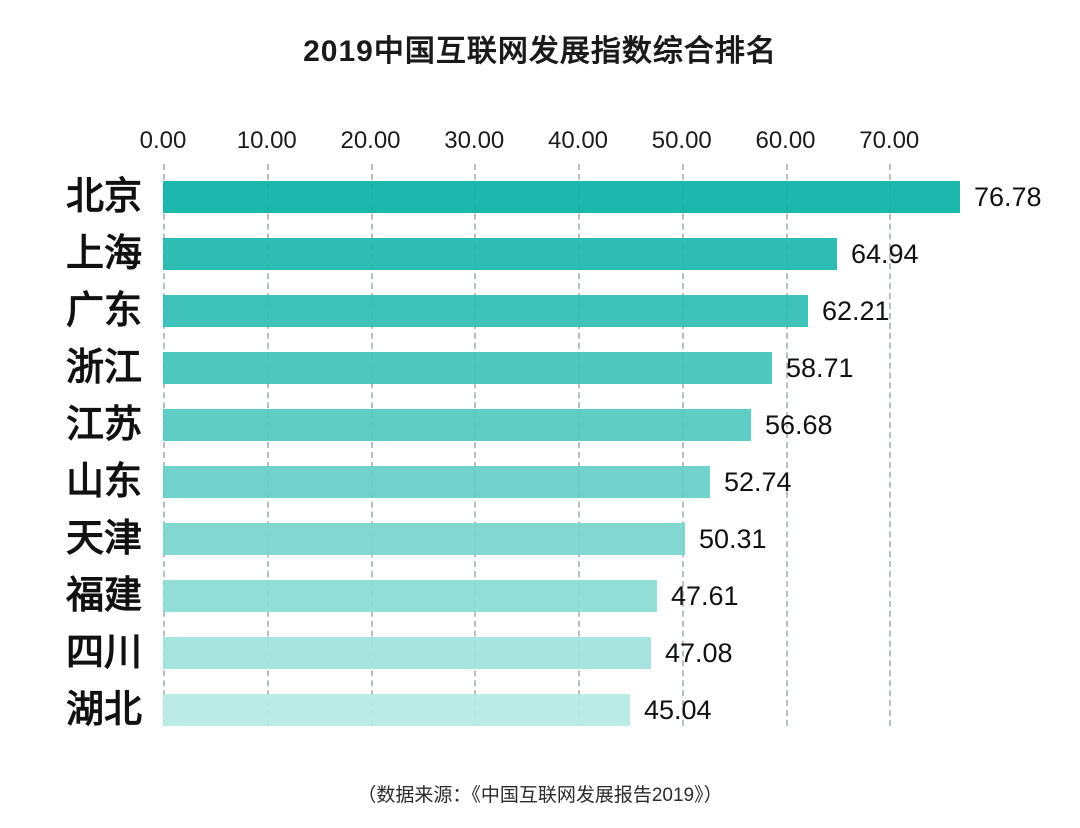 The width and height of the screenshot is (1080, 828). What do you see at coordinates (370, 140) in the screenshot?
I see `x-axis-tick-label: 20.00` at bounding box center [370, 140].